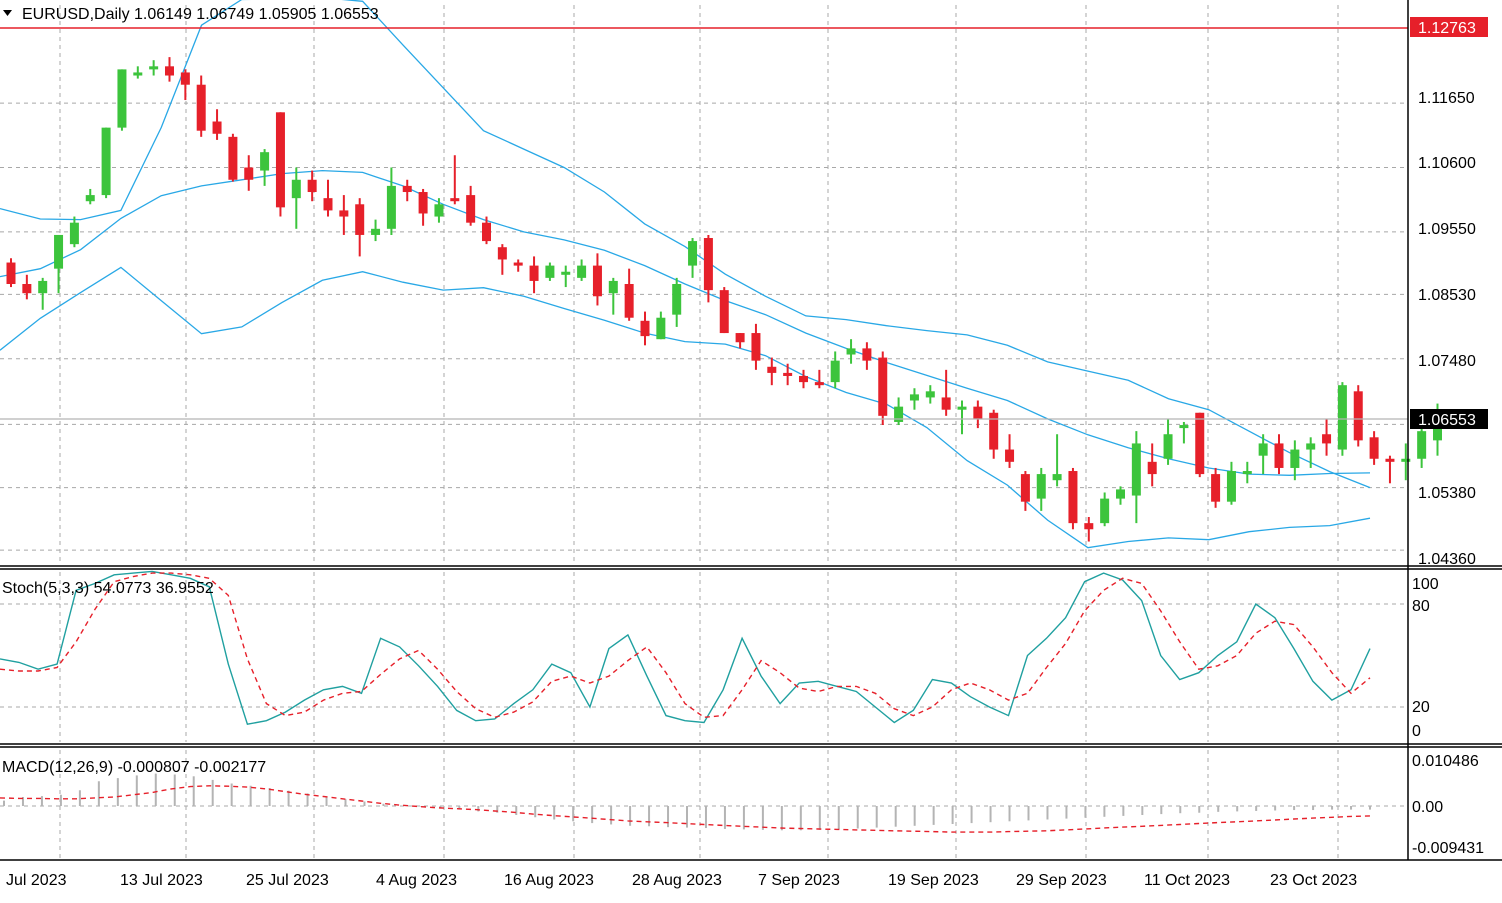  What do you see at coordinates (108, 588) in the screenshot?
I see `stoch-label: Stoch(5,3,3) 54.0773 36.9552` at bounding box center [108, 588].